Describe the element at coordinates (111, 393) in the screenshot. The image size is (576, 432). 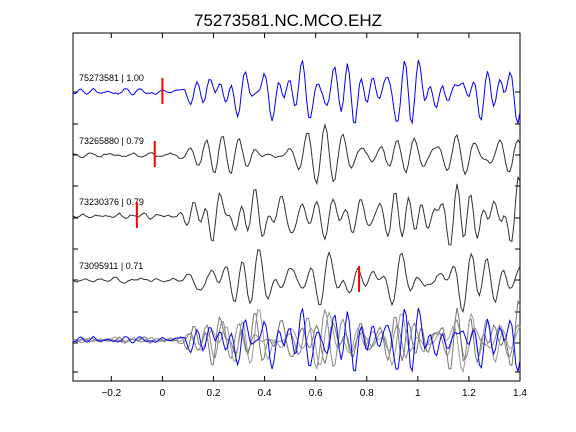
I see `x-tick-label: −0.2` at that location.